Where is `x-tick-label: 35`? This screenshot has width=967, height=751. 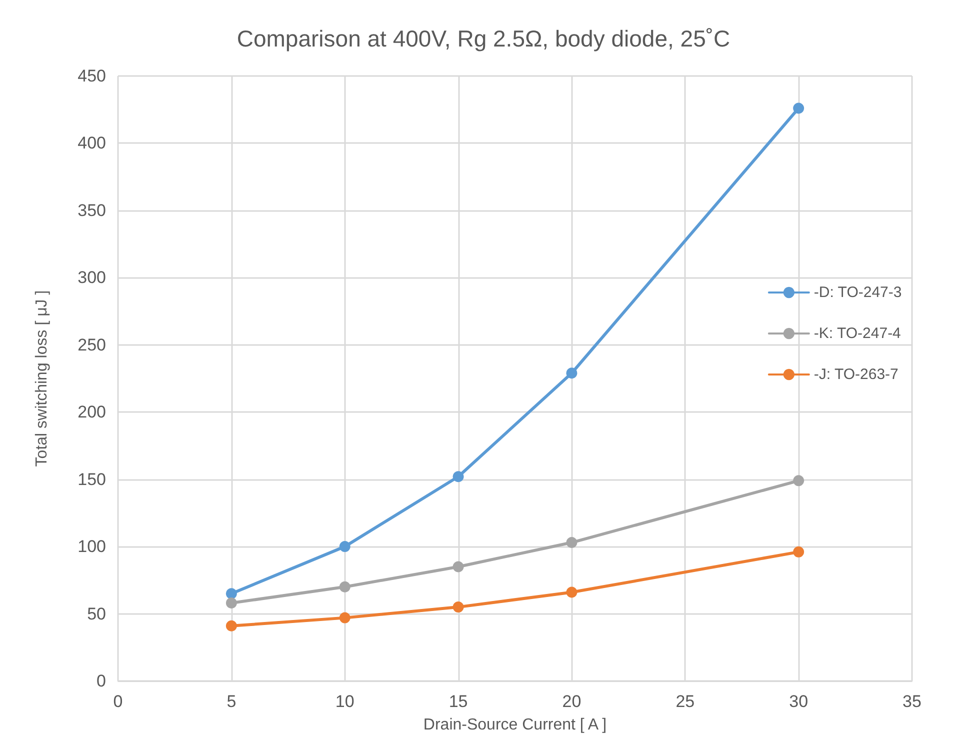
x-tick-label: 35 is located at coordinates (912, 701).